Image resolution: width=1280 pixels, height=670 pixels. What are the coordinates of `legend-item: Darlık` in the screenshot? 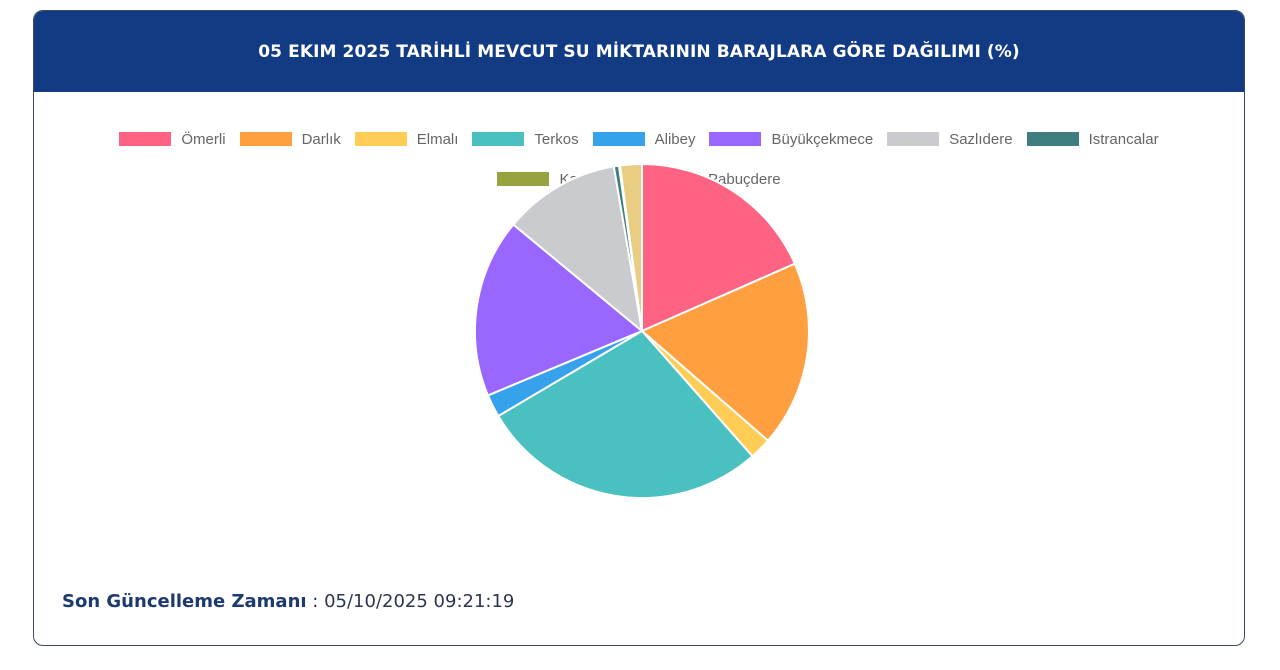 It's located at (290, 139).